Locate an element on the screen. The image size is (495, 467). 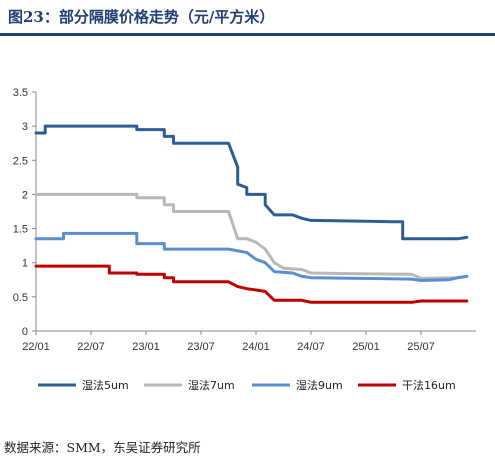
figure-title: 图23：部分隔膜价格走势（元/平方米） is located at coordinates (141, 17).